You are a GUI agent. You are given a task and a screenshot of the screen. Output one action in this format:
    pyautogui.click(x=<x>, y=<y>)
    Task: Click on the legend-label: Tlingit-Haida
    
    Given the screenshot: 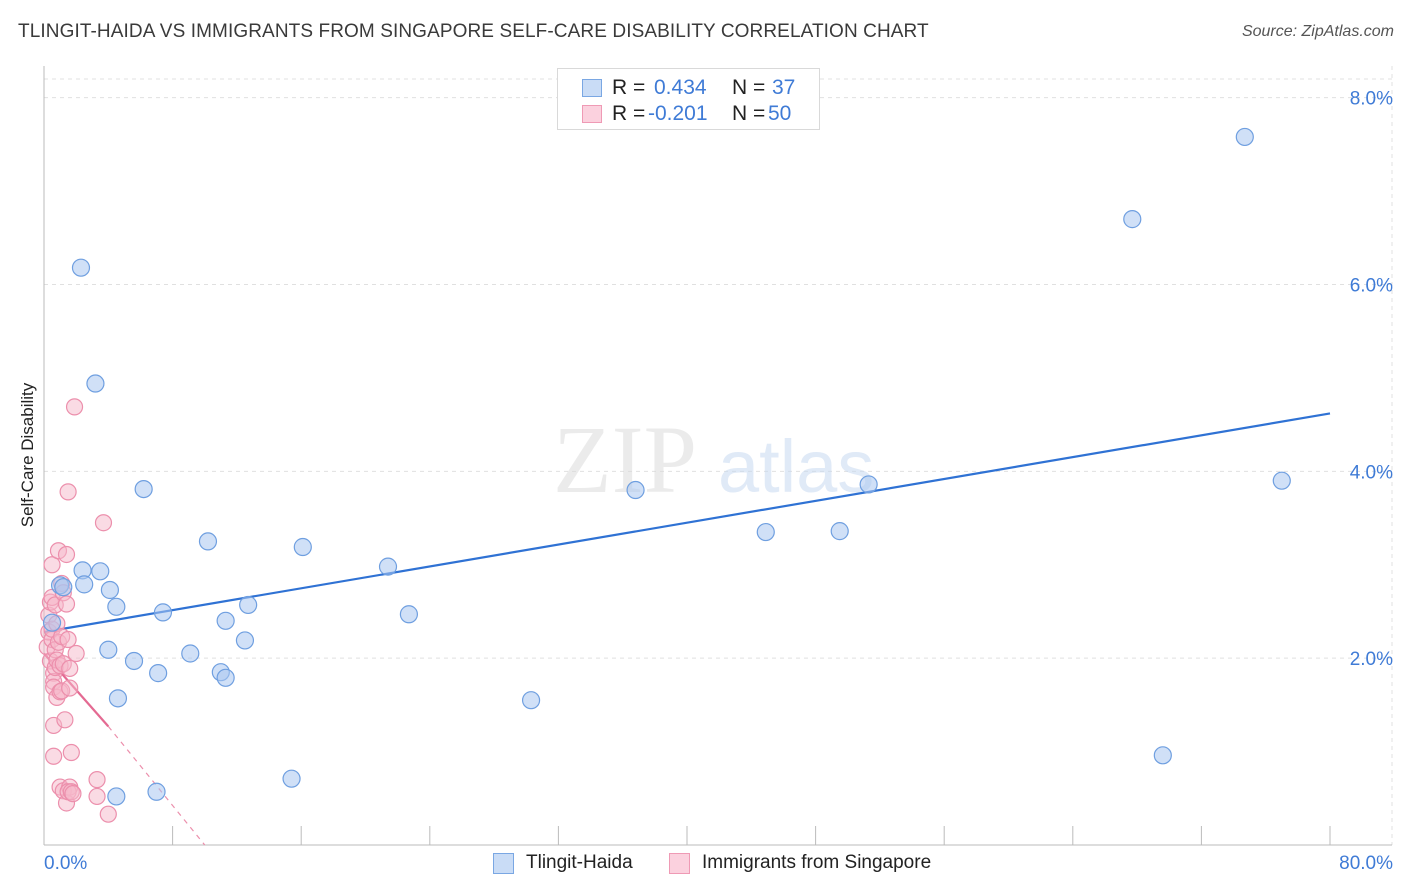 What is the action you would take?
    pyautogui.click(x=579, y=862)
    